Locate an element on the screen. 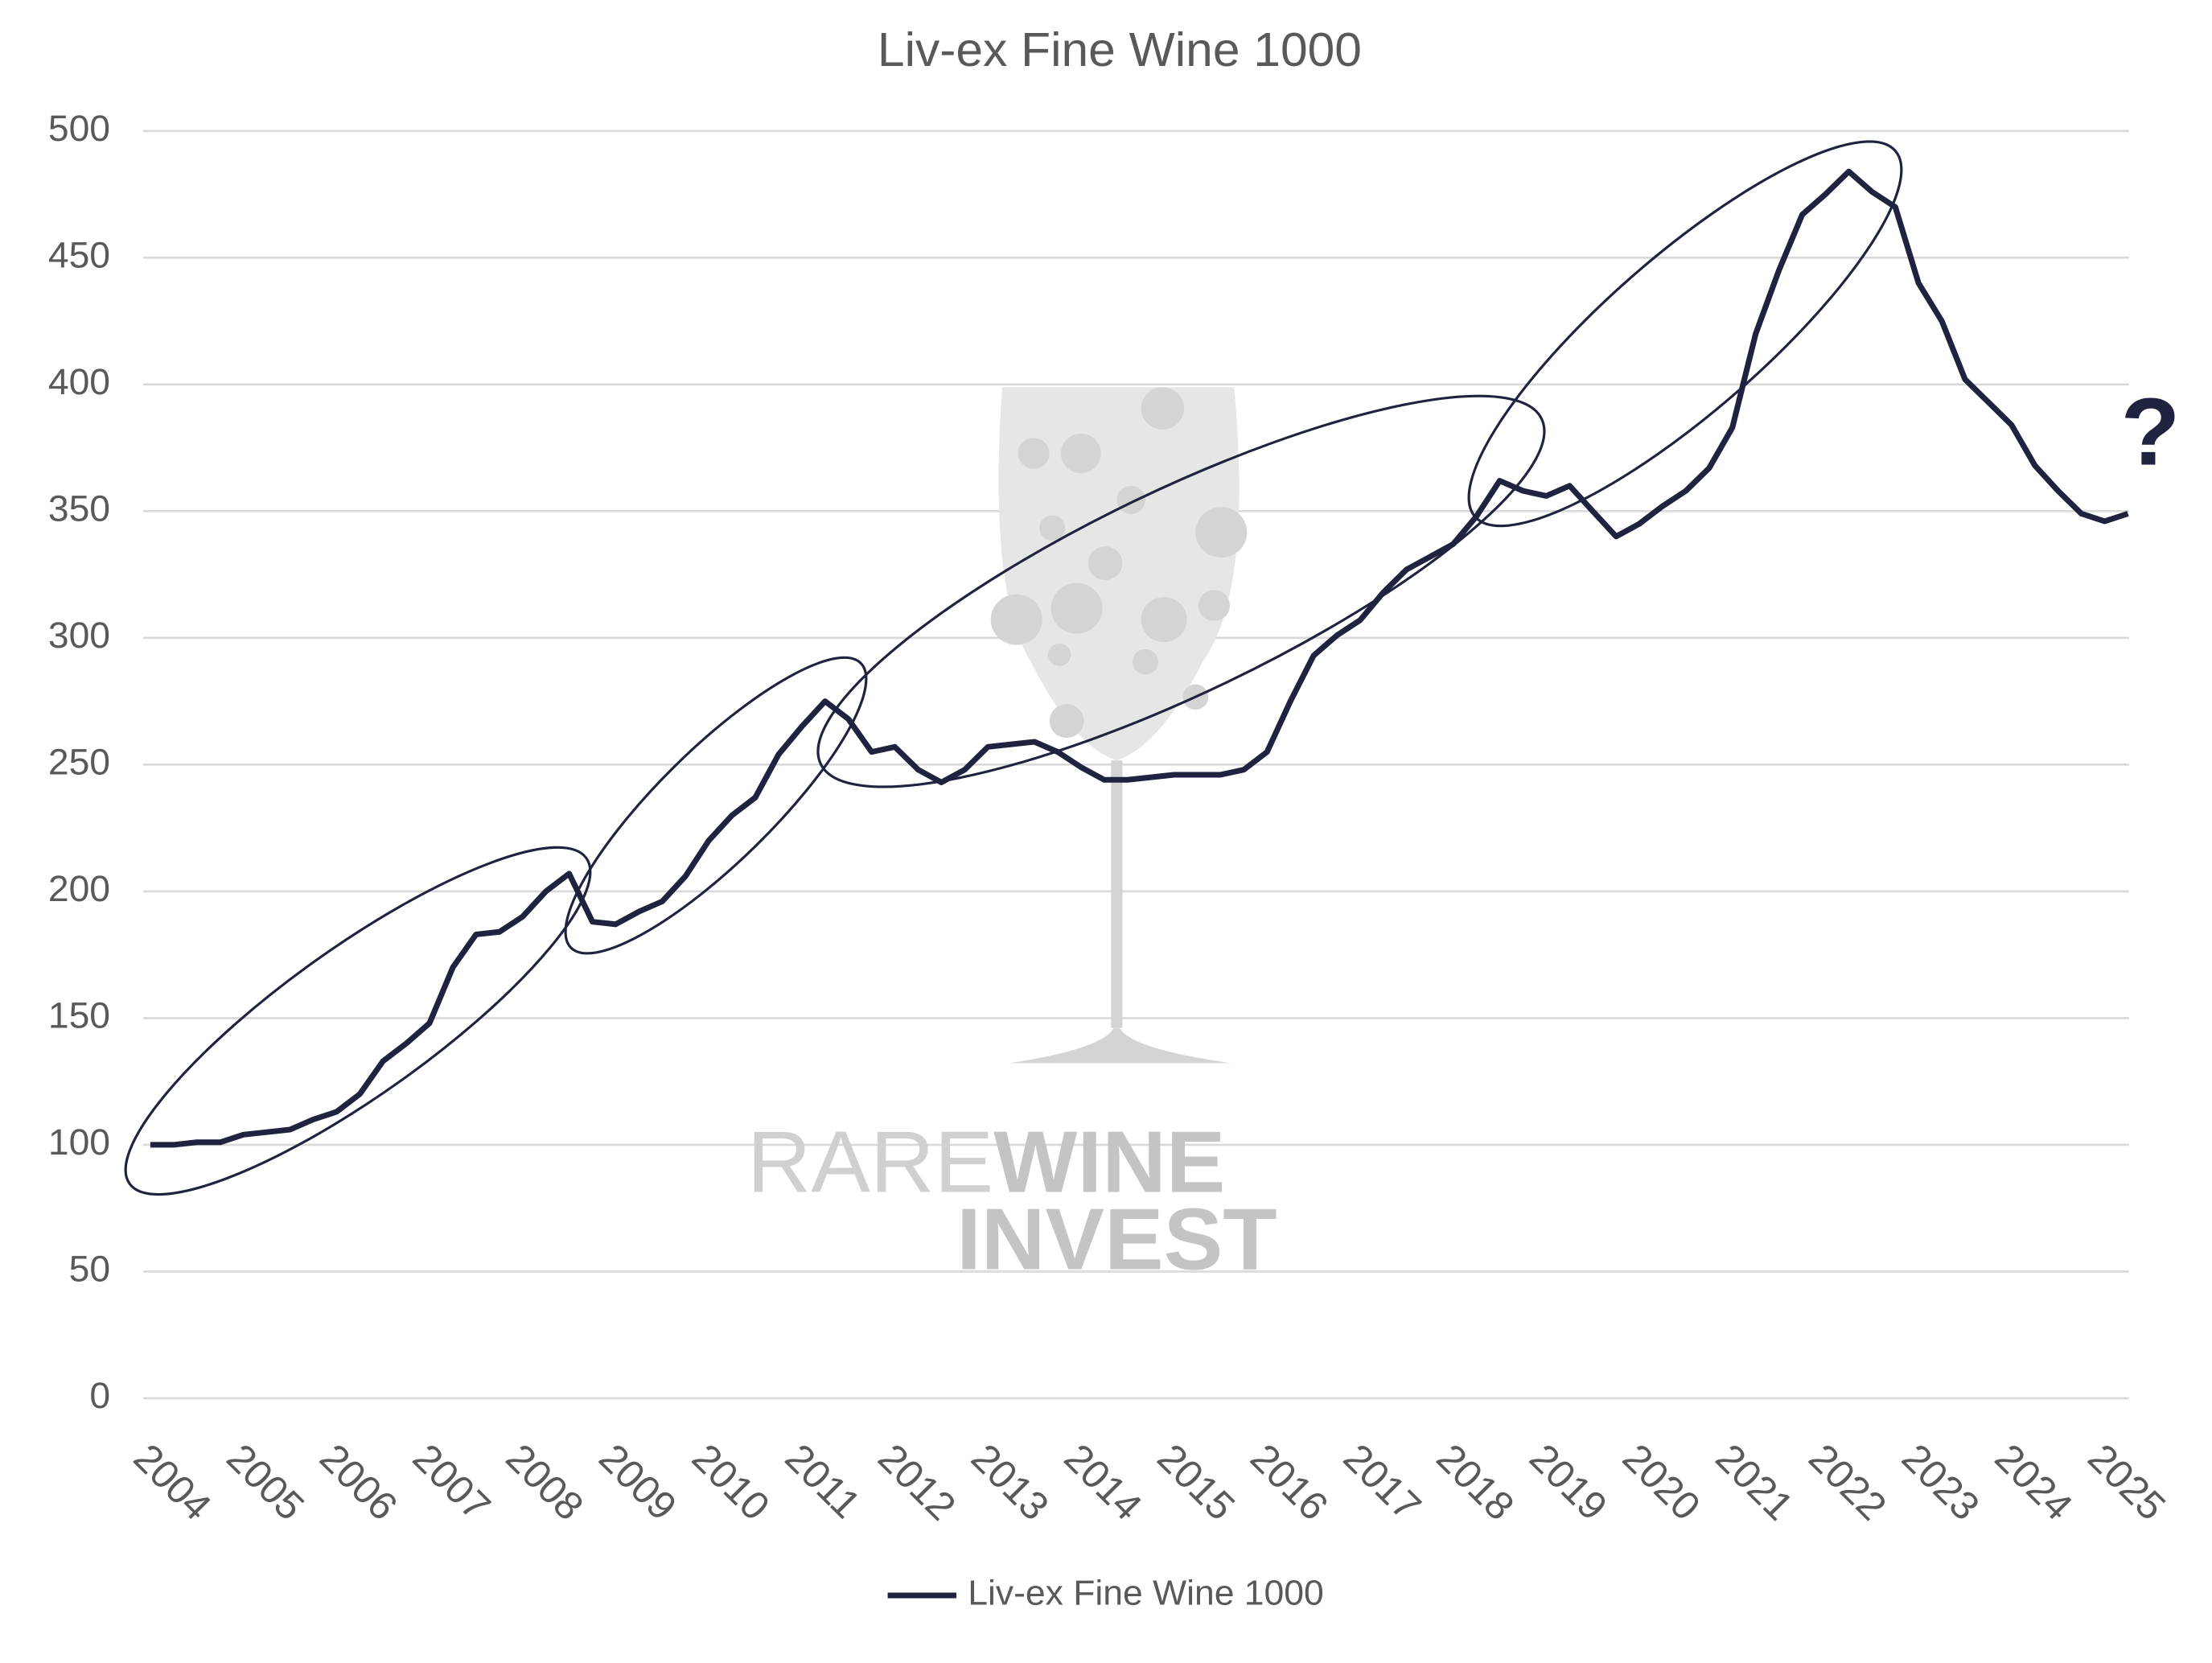 This screenshot has height=1663, width=2212. y-tick-label: 250 is located at coordinates (79, 762).